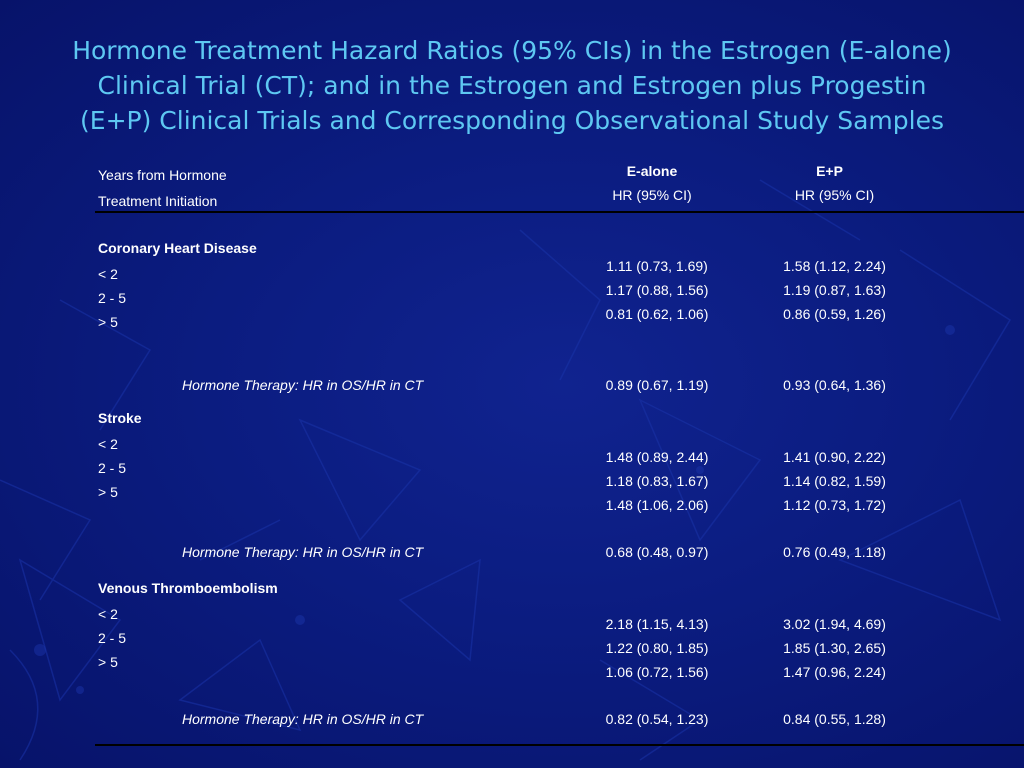 The height and width of the screenshot is (768, 1024). What do you see at coordinates (657, 314) in the screenshot?
I see `value-e-alone: 0.81 (0.62, 1.06)` at bounding box center [657, 314].